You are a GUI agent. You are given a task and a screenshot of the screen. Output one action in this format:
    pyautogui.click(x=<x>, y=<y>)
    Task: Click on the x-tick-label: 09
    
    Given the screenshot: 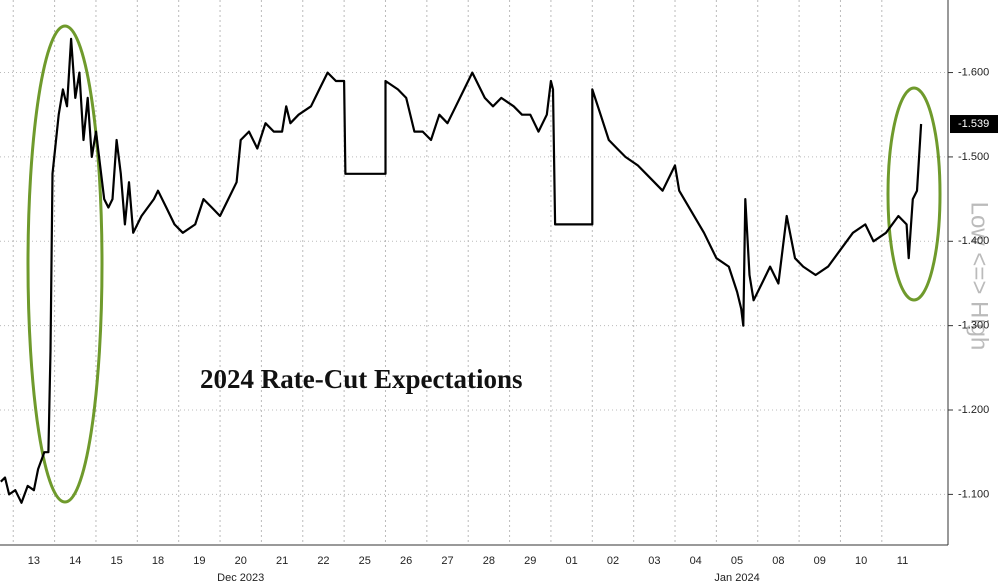 What is the action you would take?
    pyautogui.click(x=820, y=561)
    